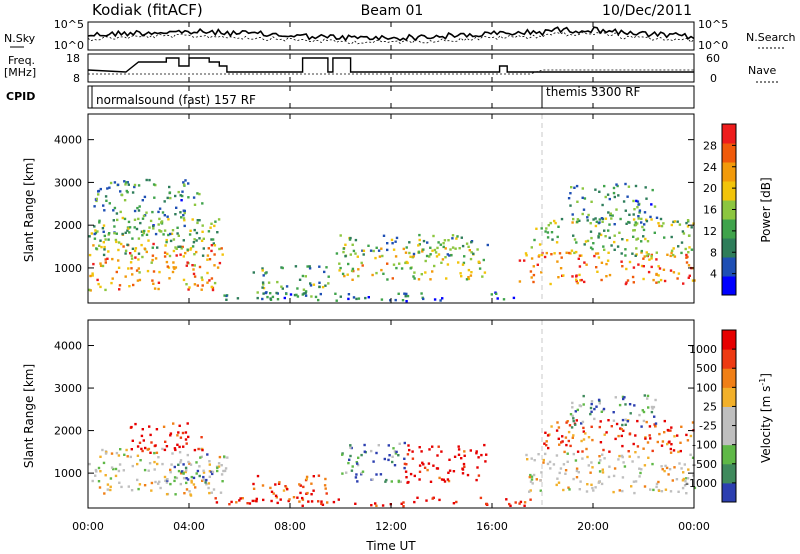  Describe the element at coordinates (69, 45) in the screenshot. I see `noise-left-tick-bottom: 10^0` at that location.